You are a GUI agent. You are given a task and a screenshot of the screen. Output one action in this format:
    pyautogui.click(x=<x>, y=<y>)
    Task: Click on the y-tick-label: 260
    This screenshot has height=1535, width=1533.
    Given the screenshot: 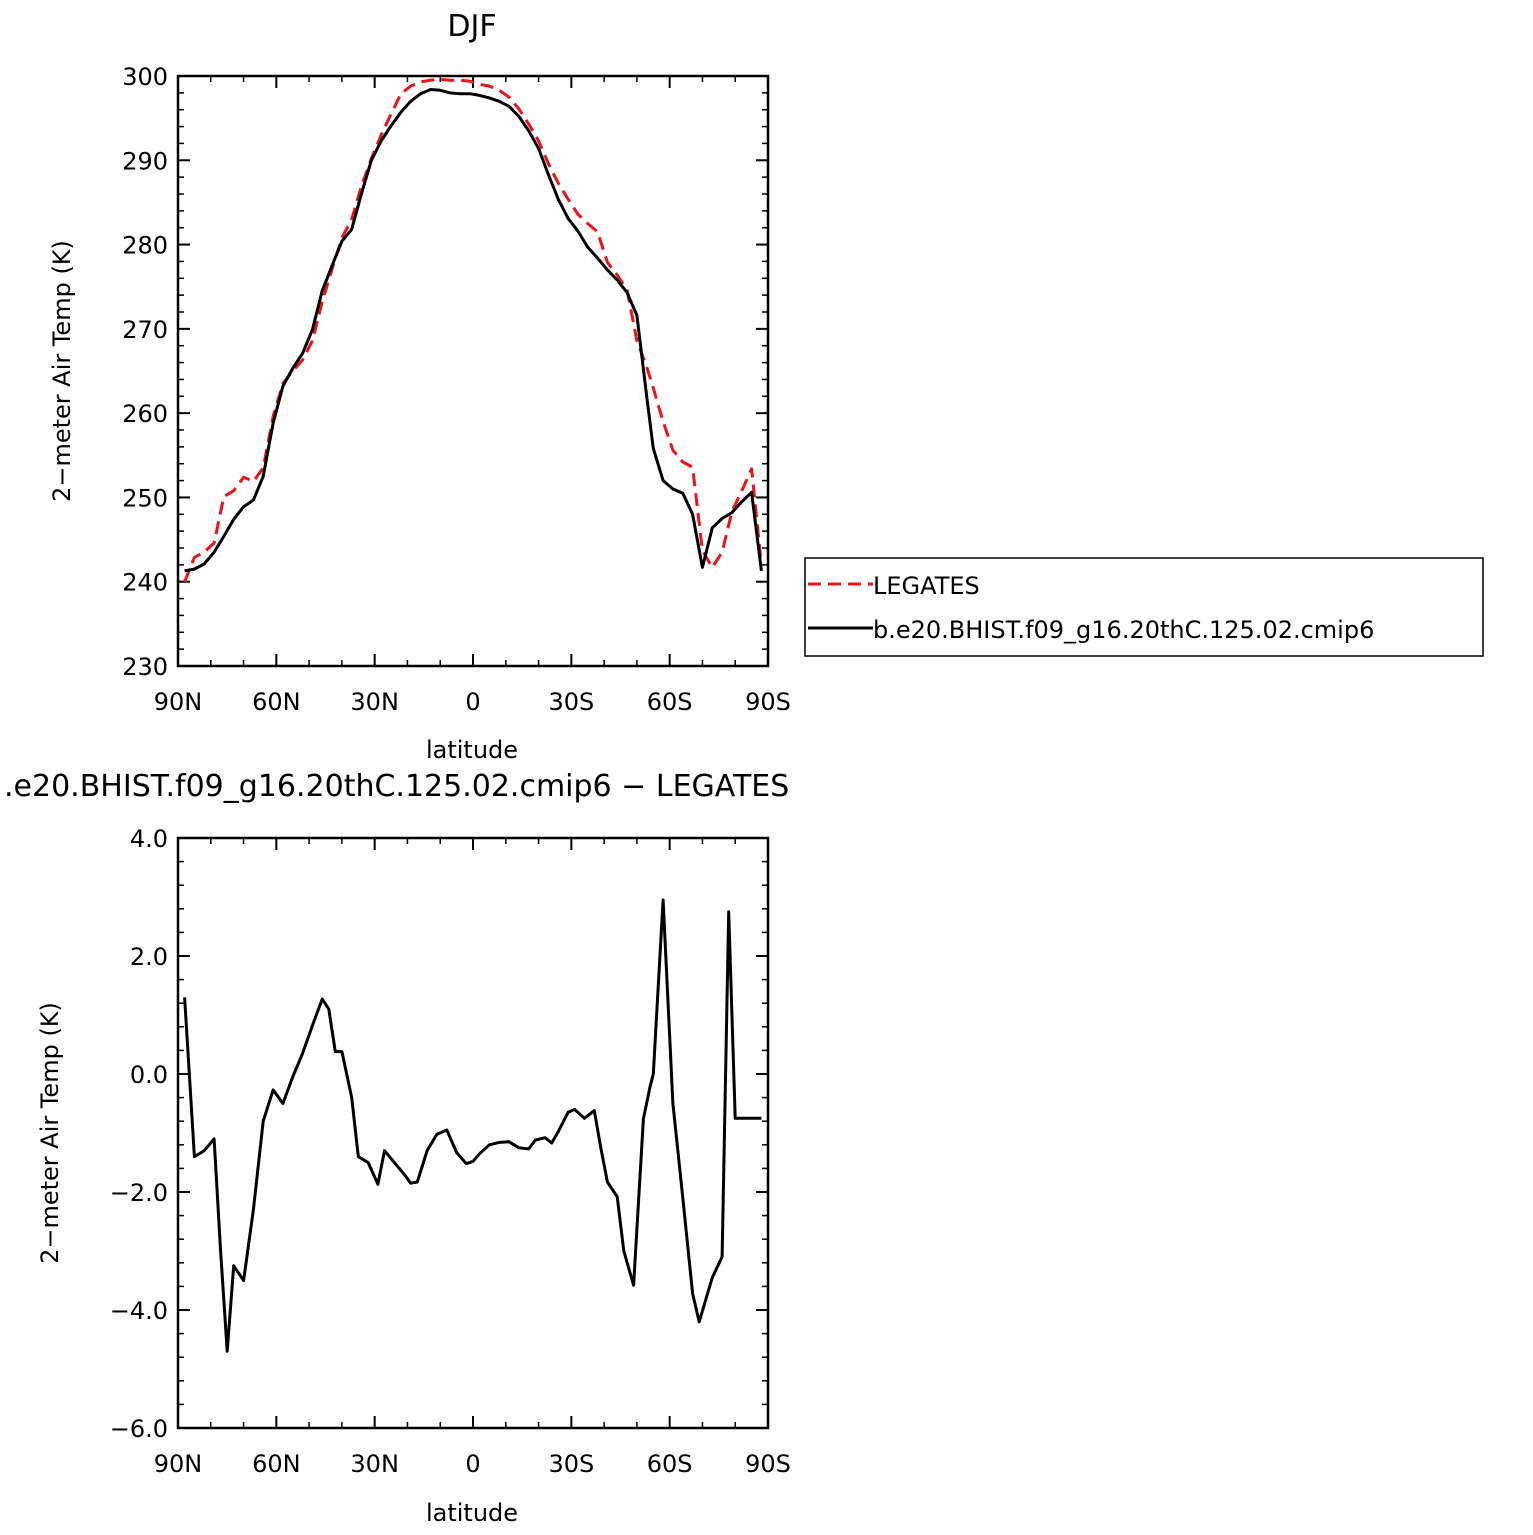 What is the action you would take?
    pyautogui.click(x=145, y=414)
    